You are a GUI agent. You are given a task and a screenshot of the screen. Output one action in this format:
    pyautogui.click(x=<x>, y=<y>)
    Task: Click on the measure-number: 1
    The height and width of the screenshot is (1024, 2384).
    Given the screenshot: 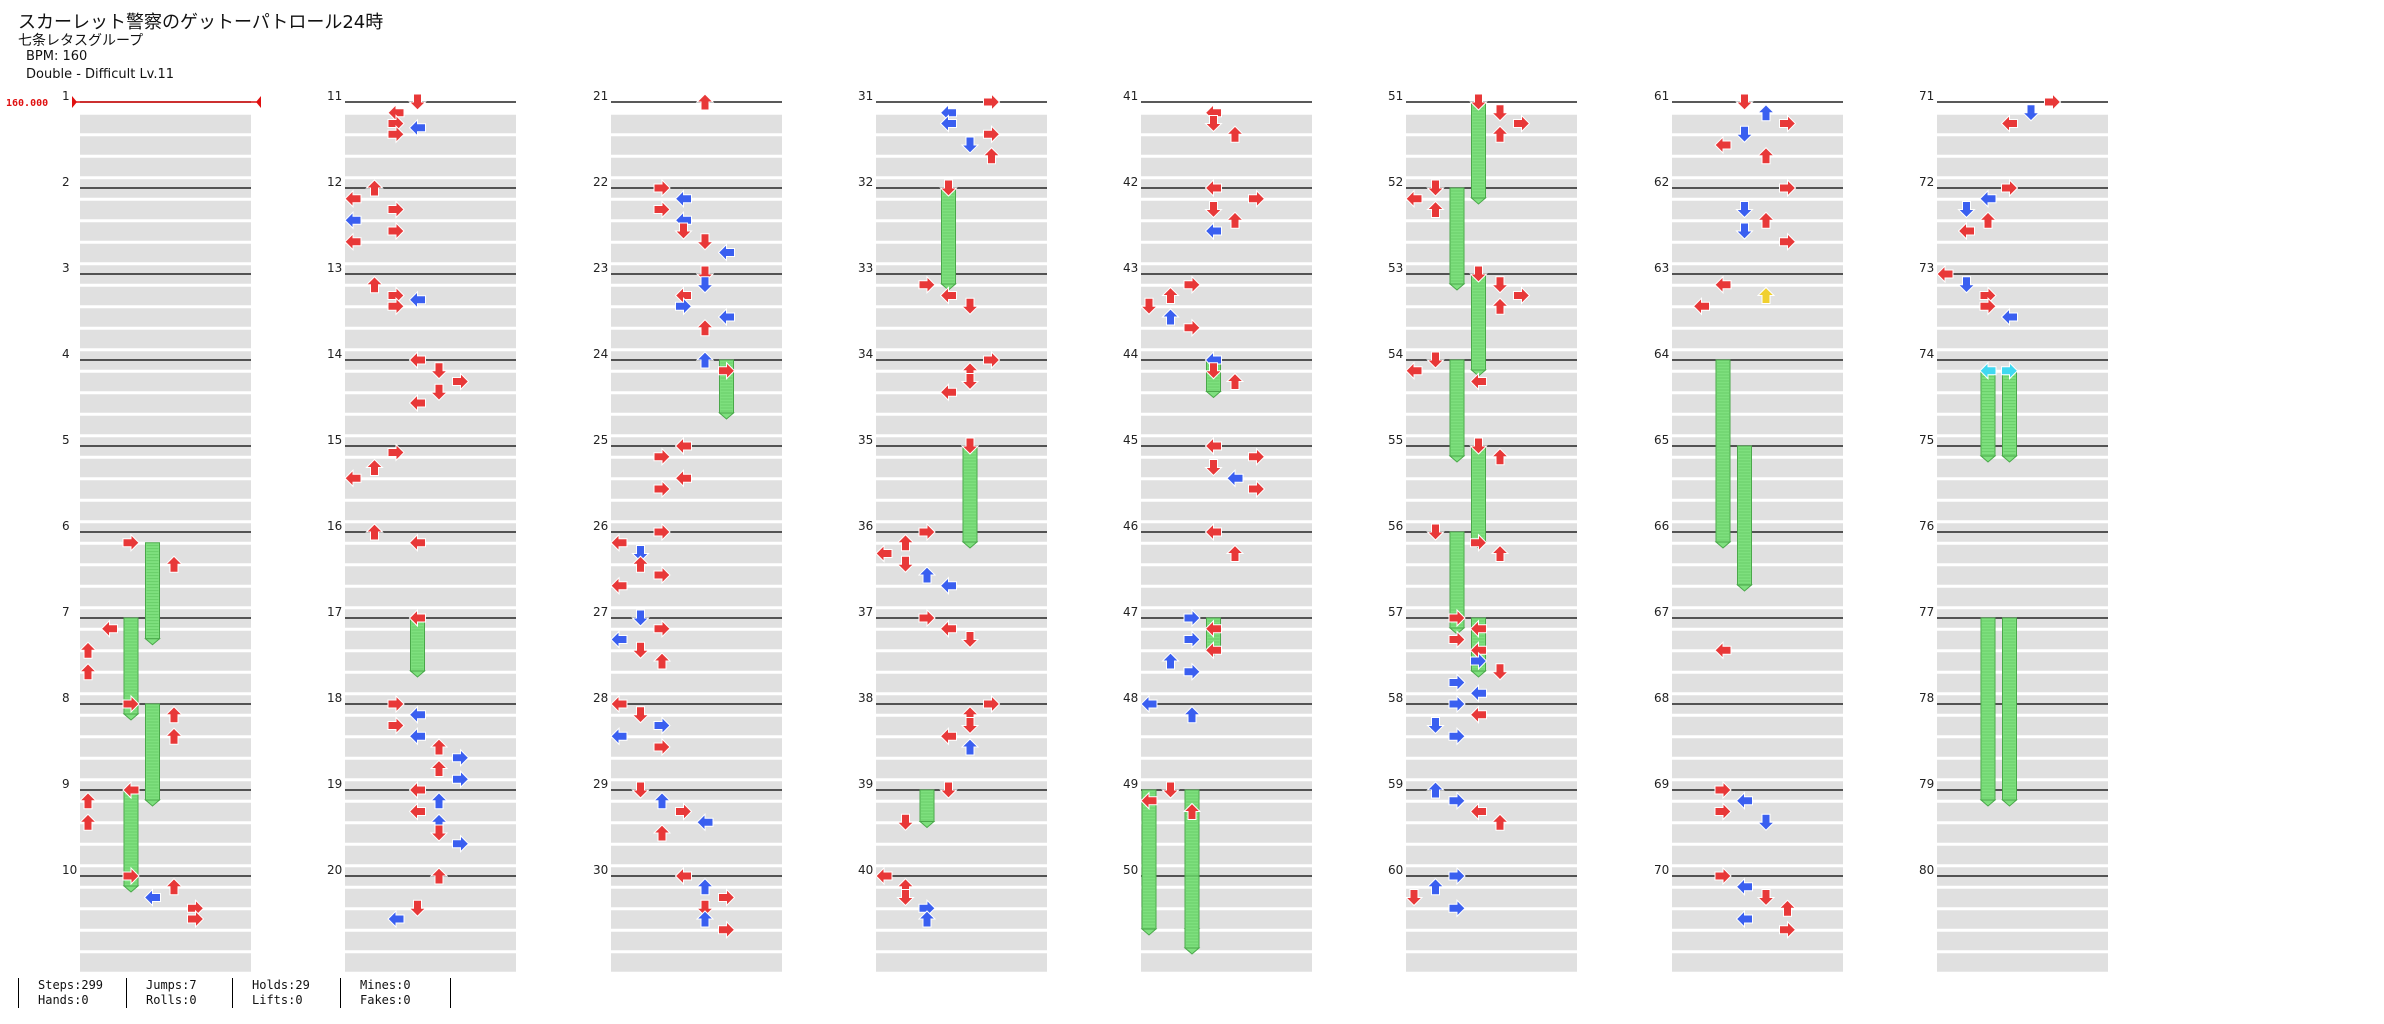 What is the action you would take?
    pyautogui.click(x=66, y=96)
    